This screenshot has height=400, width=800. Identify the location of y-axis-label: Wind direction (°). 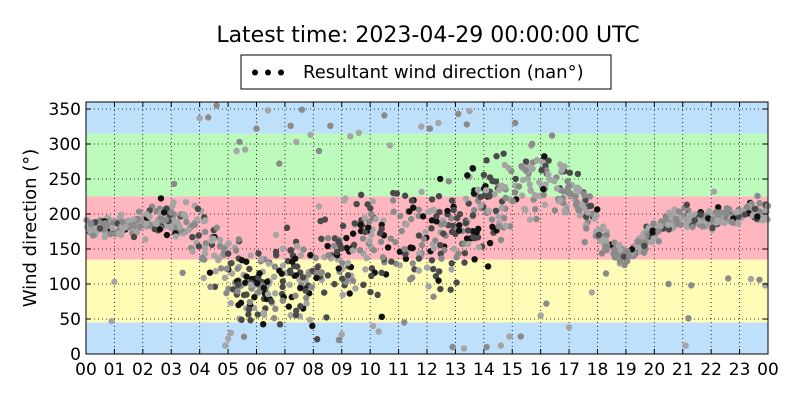
(30, 228).